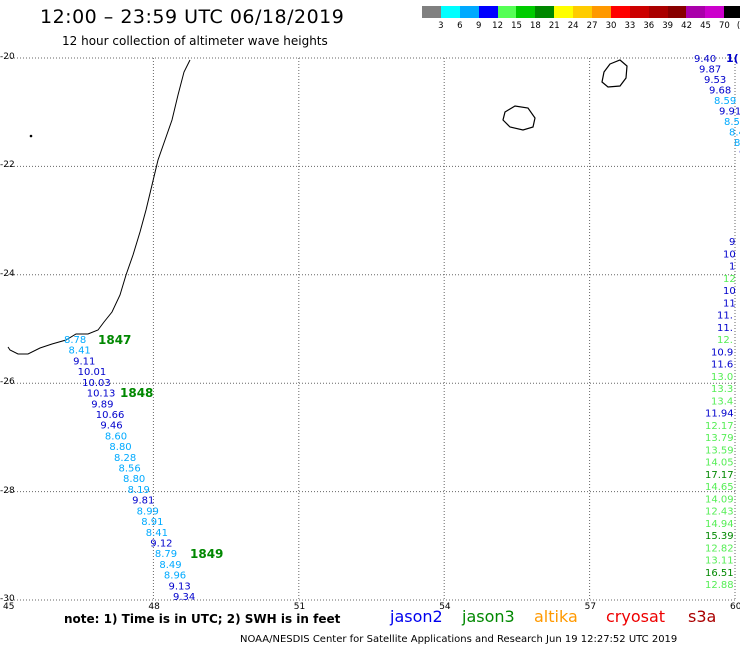 This screenshot has width=740, height=650. What do you see at coordinates (719, 414) in the screenshot?
I see `wave-height-label: 11.94` at bounding box center [719, 414].